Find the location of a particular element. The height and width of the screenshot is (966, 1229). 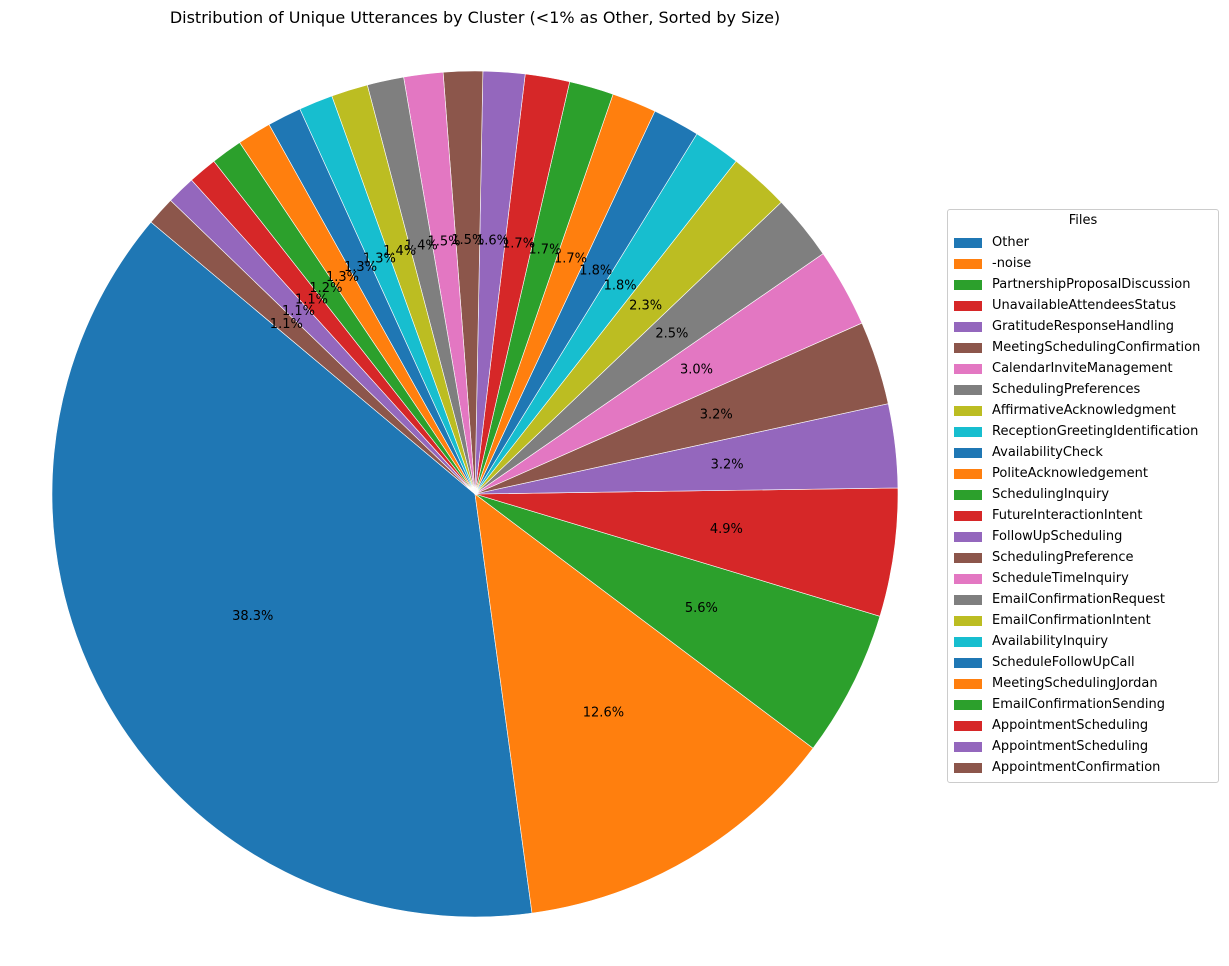

slice-percent-label-4: 4.9% is located at coordinates (726, 529).